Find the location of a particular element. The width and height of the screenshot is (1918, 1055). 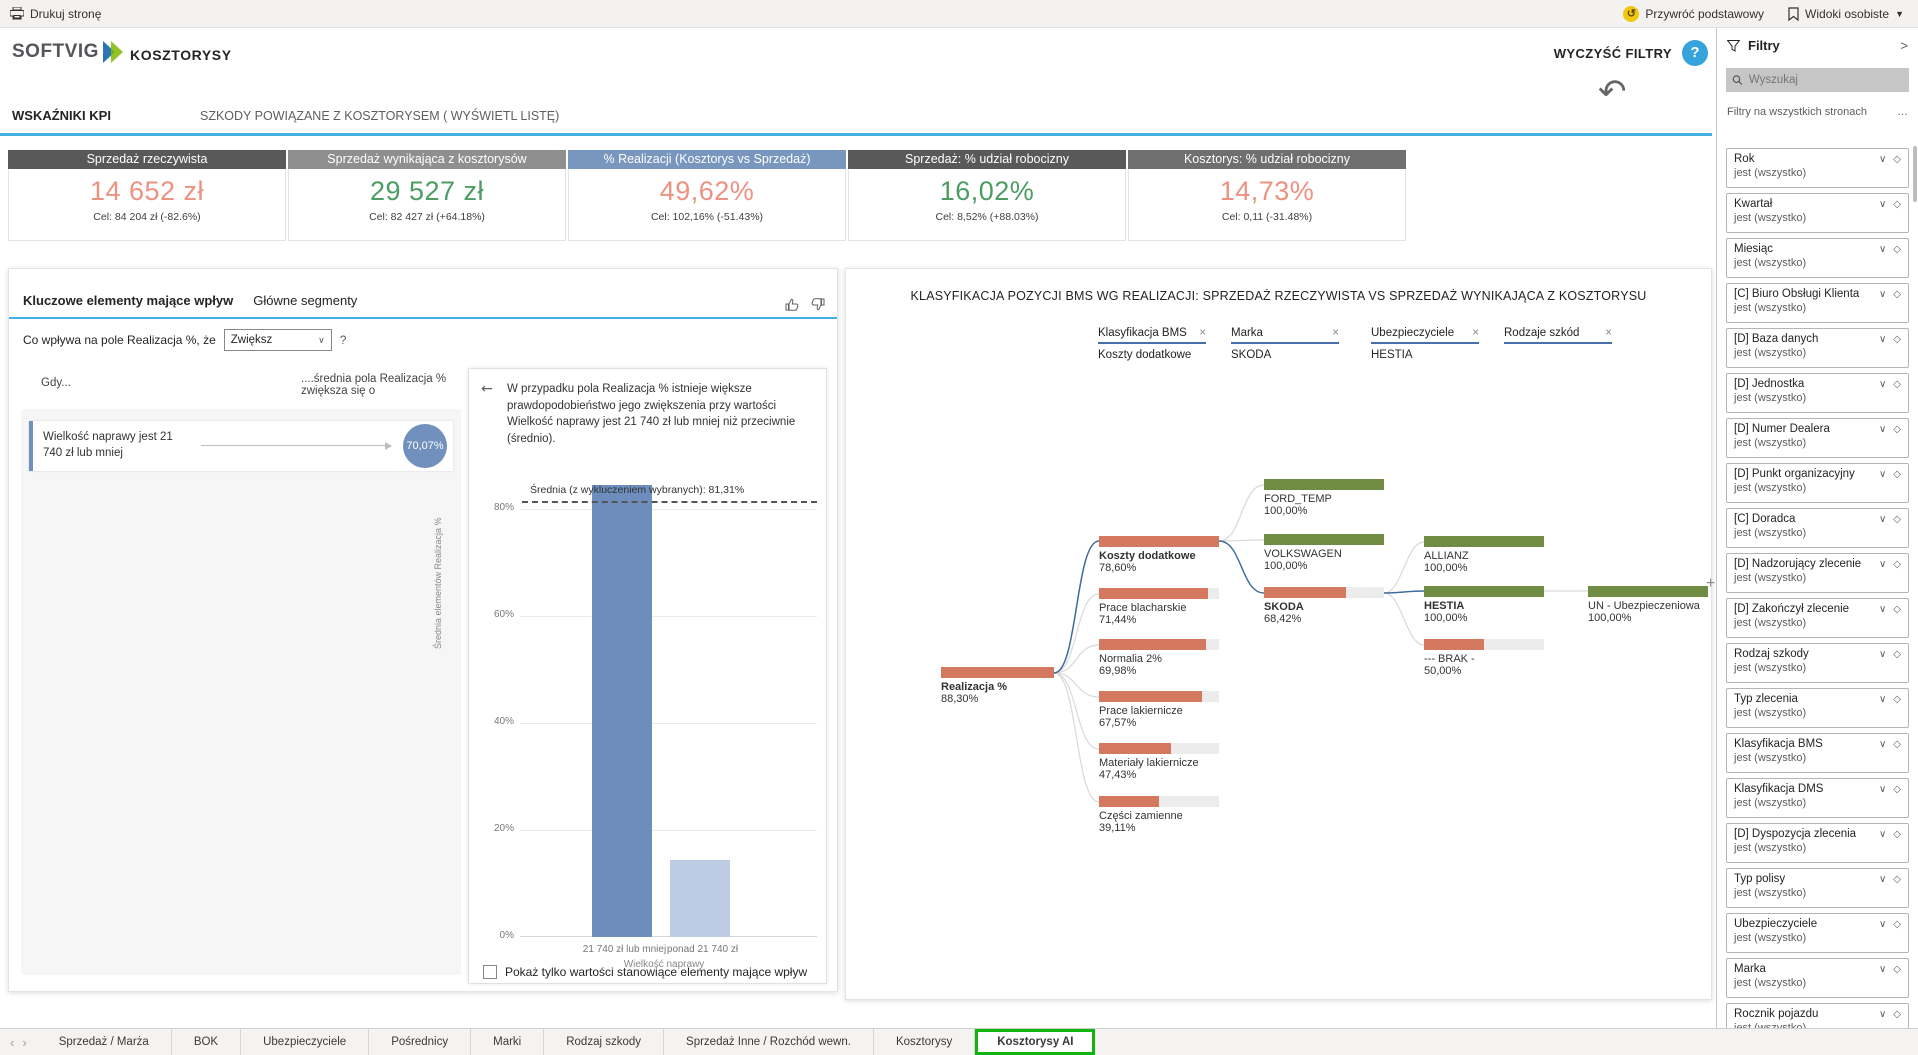

filter-card-dyspozycja-zlecenia: [D] Dyspozycja zlecenia ∨ ◇ jest (wszystko) is located at coordinates (1817, 843).